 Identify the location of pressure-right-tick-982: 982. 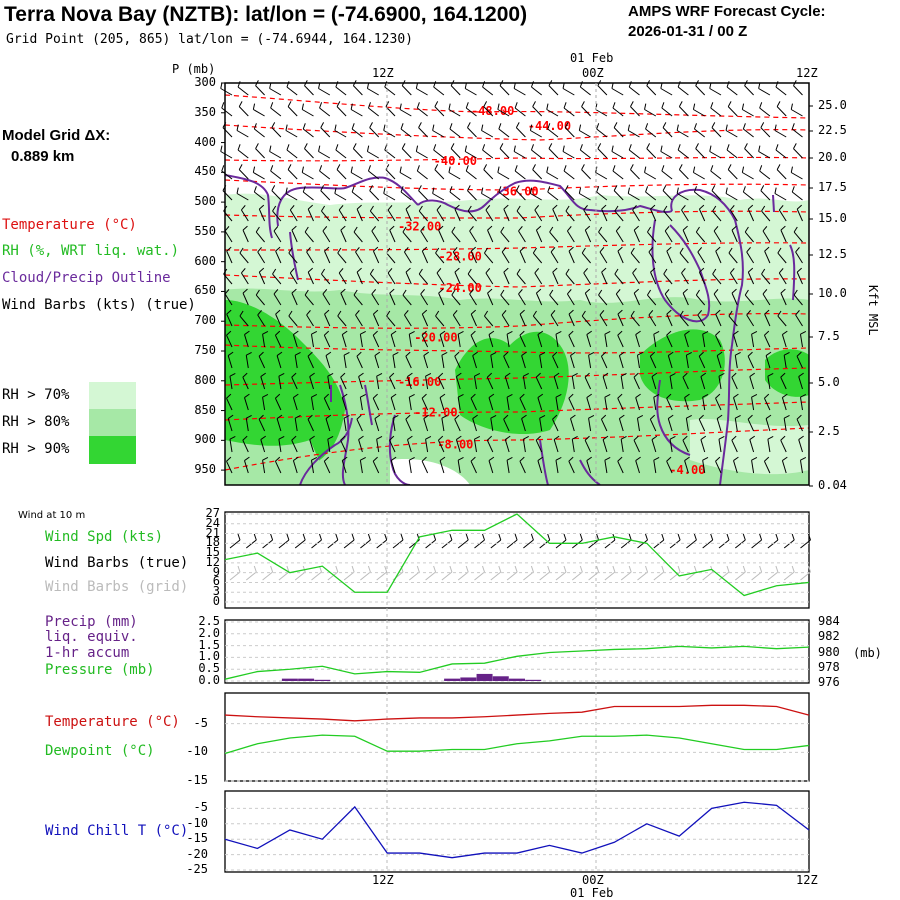
(829, 636).